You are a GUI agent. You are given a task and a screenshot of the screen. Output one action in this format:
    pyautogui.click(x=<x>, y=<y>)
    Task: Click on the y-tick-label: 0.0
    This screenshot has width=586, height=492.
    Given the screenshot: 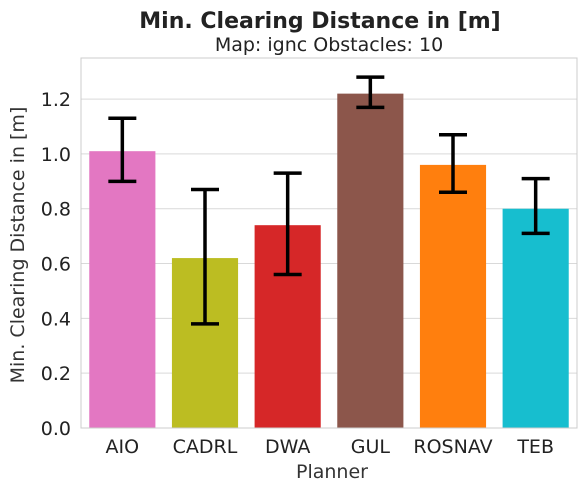 What is the action you would take?
    pyautogui.click(x=56, y=429)
    